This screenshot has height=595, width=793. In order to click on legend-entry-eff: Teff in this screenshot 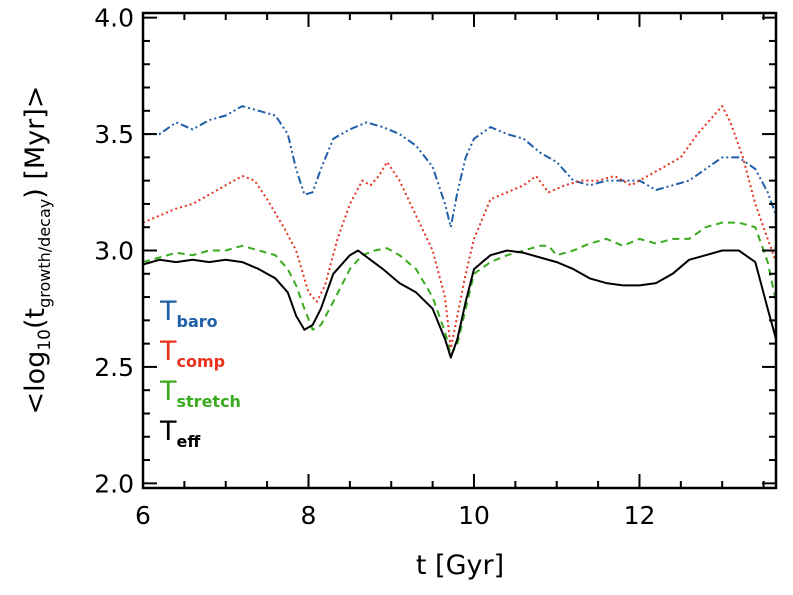, I will do `click(180, 433)`.